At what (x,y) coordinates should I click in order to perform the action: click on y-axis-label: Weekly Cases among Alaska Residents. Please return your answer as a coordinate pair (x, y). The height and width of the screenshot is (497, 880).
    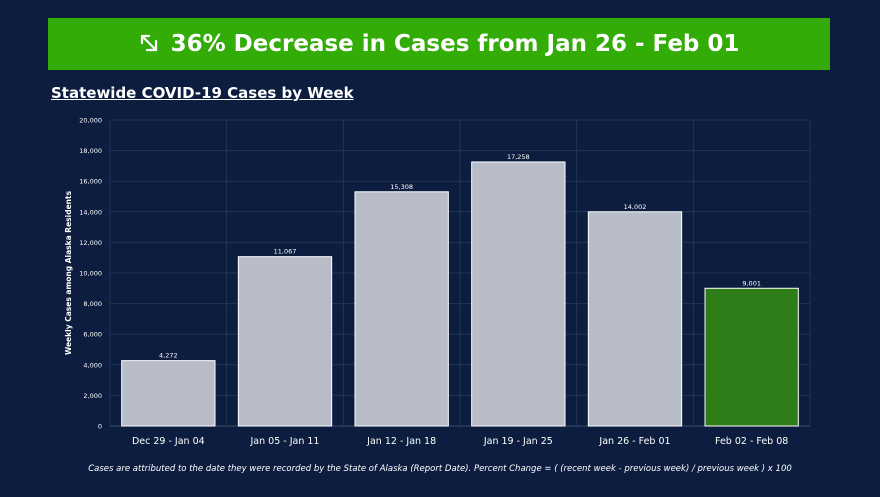
    Looking at the image, I should click on (68, 272).